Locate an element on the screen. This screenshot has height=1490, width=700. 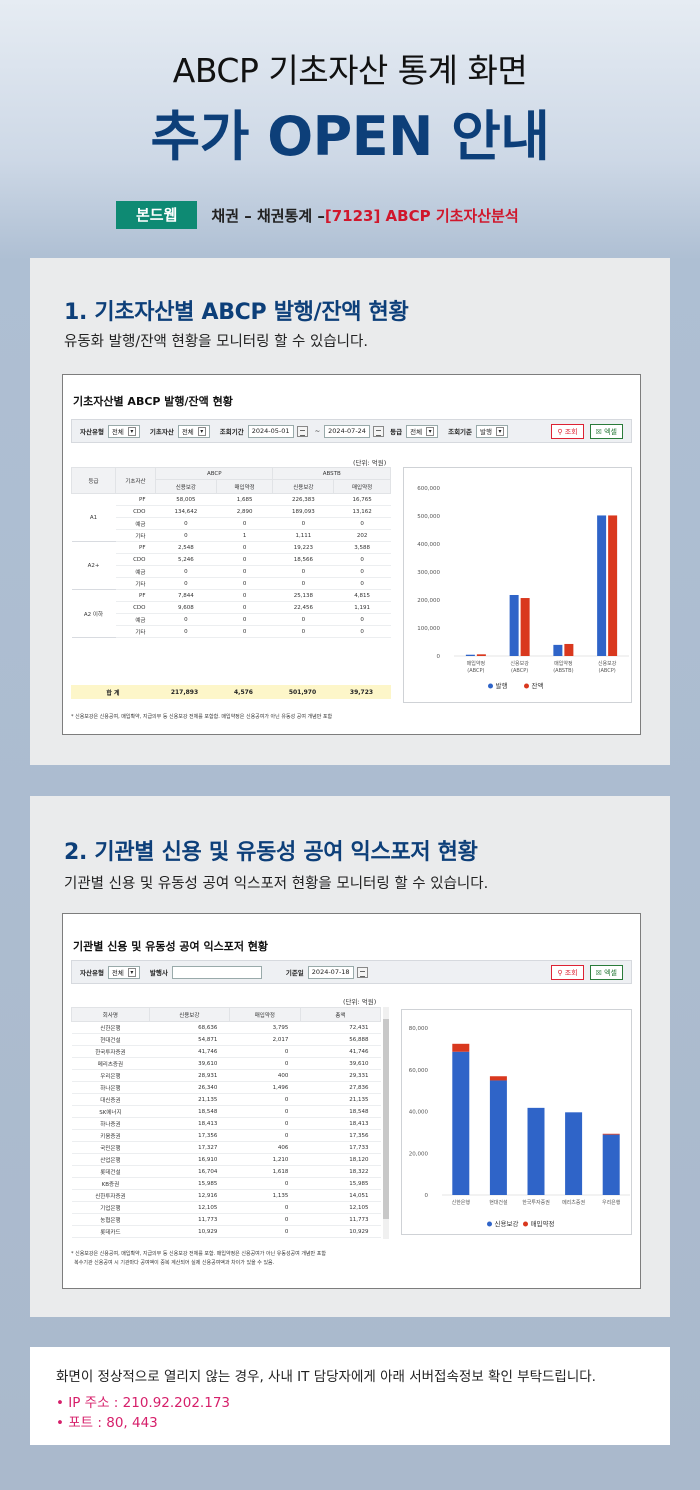
chevron-down-icon: ▾ is located at coordinates (201, 431).